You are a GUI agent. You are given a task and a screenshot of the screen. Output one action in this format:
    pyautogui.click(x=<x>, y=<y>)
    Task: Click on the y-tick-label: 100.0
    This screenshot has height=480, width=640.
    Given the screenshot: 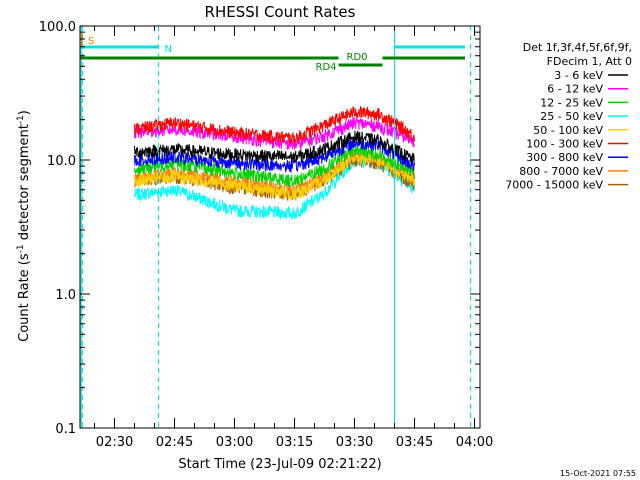 What is the action you would take?
    pyautogui.click(x=57, y=27)
    